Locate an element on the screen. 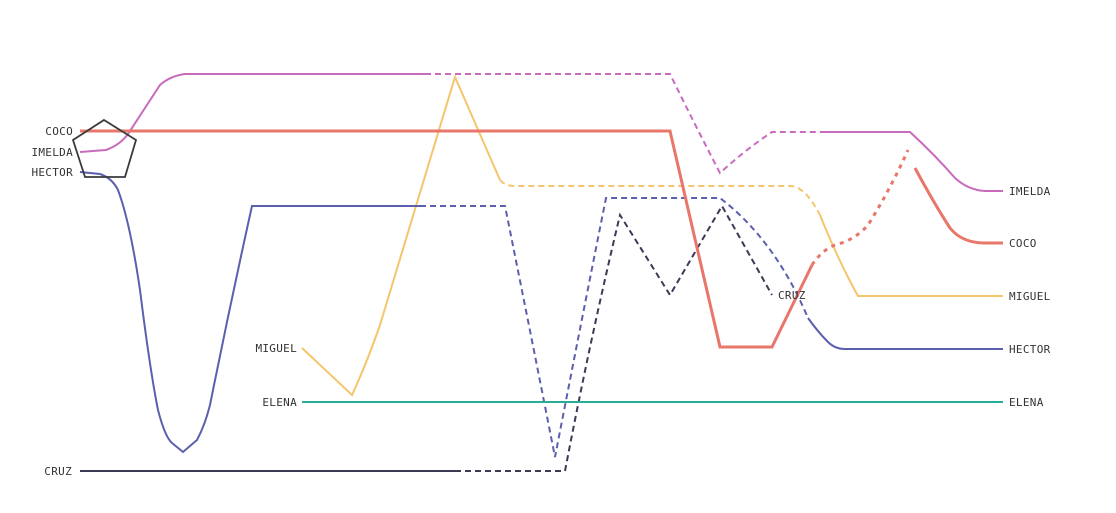  label-elena-left: ELENA is located at coordinates (279, 402).